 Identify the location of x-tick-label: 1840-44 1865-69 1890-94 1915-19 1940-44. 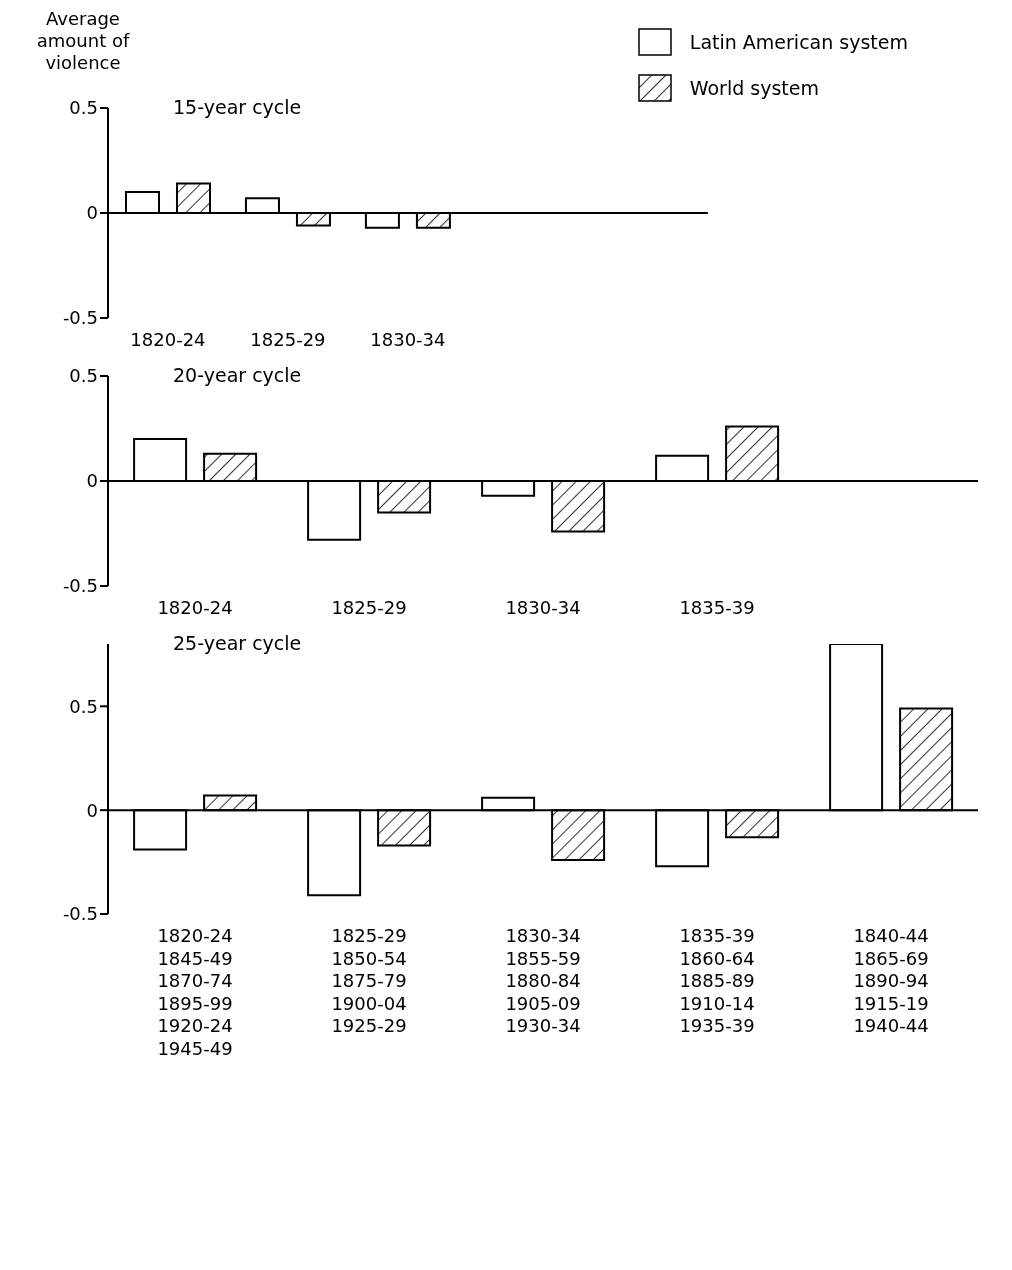
(891, 981).